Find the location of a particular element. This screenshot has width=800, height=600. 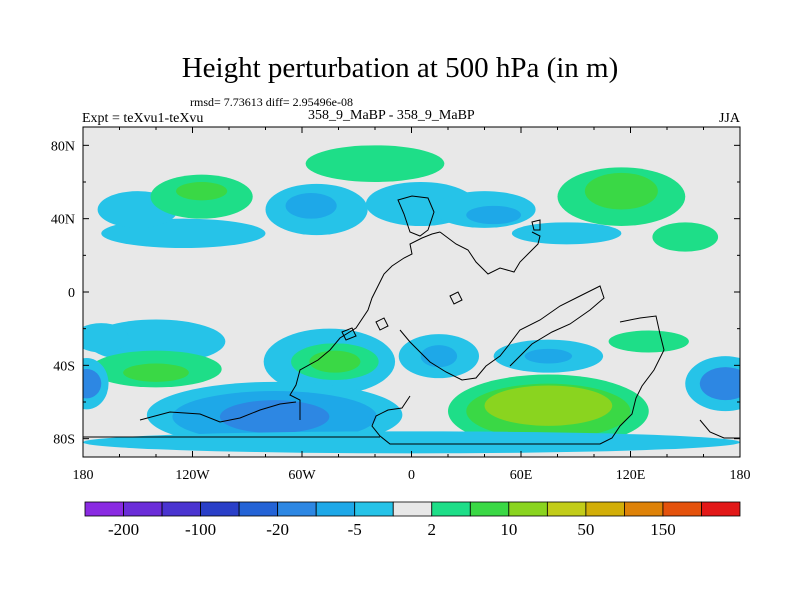

contour-region-sh-belt-west is located at coordinates (106, 338).